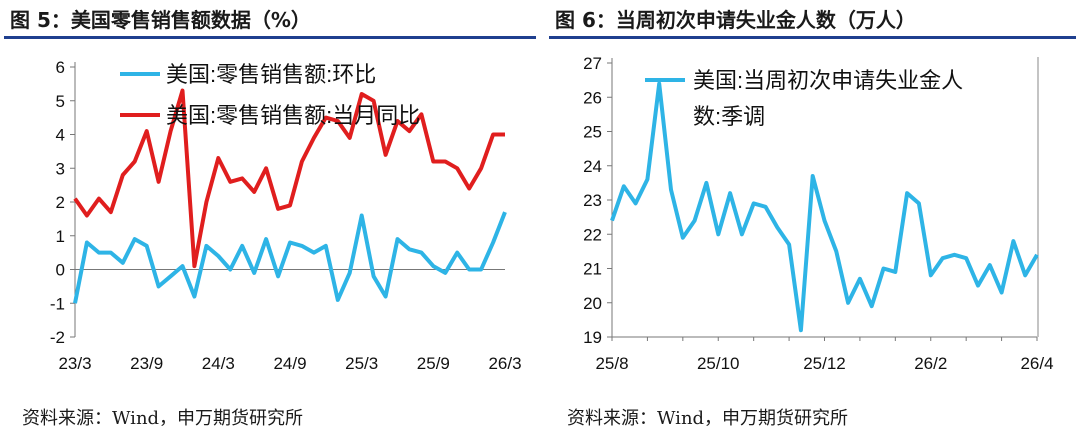 The width and height of the screenshot is (1080, 438). I want to click on legend-label: 美国:零售销售额:环比, so click(271, 74).